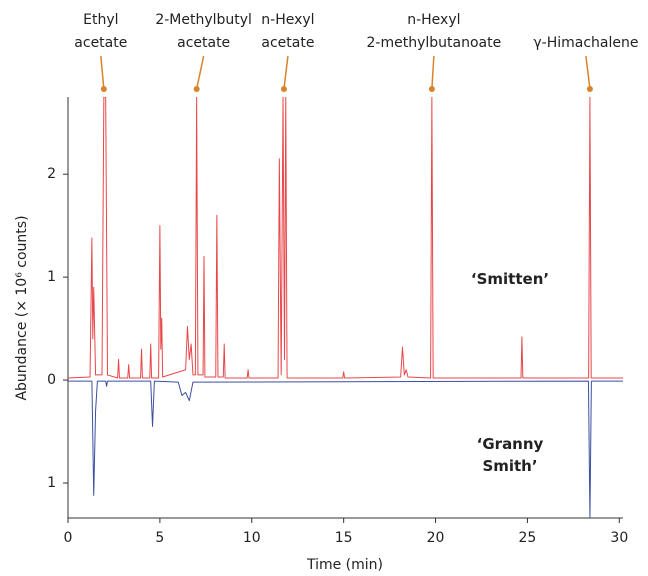 This screenshot has height=576, width=648. I want to click on x-tick-label: 10, so click(252, 538).